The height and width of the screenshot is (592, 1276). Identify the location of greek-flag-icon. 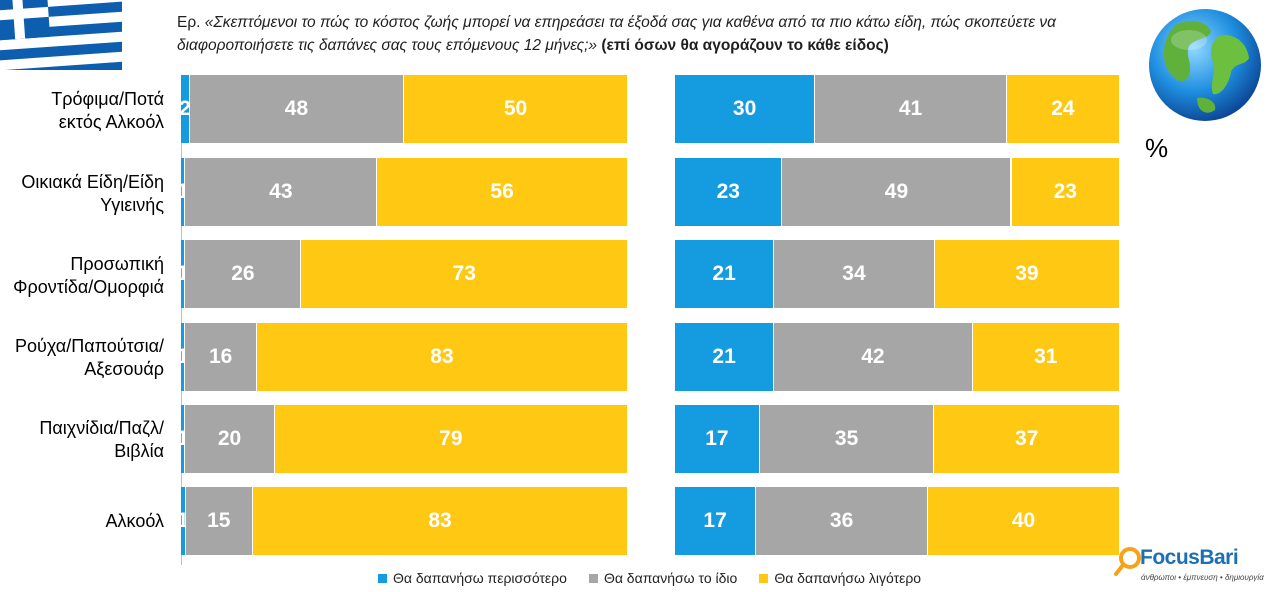
(61, 35).